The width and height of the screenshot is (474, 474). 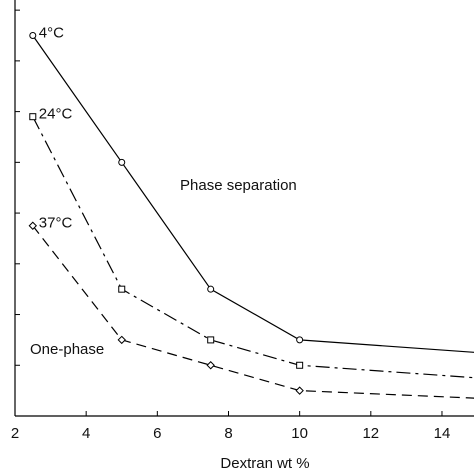 What do you see at coordinates (264, 463) in the screenshot?
I see `x-axis-label: Dextran wt %` at bounding box center [264, 463].